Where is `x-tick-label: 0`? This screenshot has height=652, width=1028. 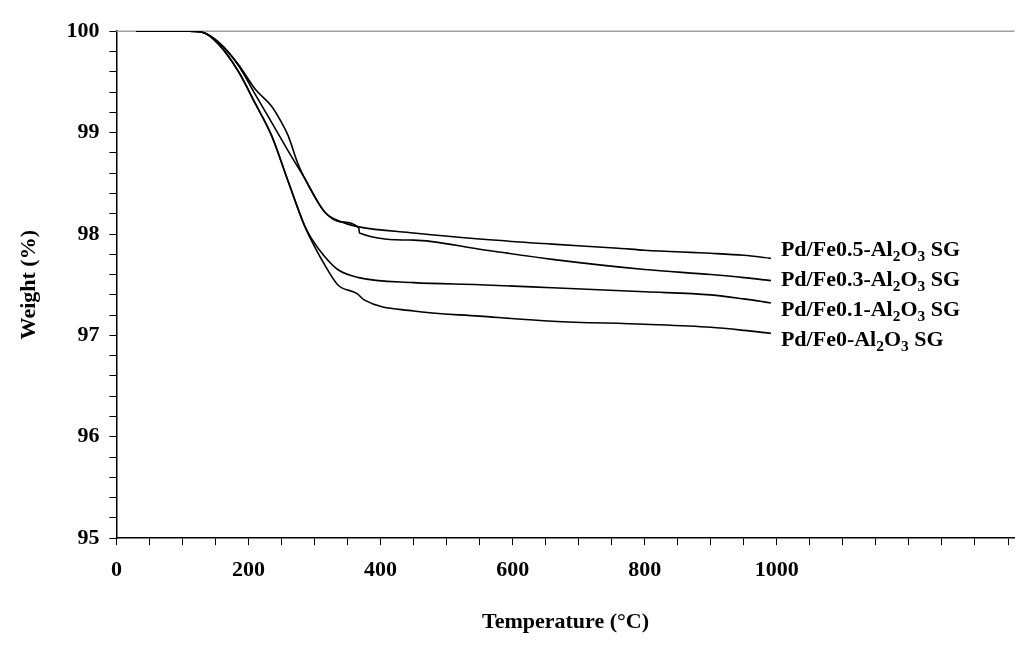 x-tick-label: 0 is located at coordinates (116, 569).